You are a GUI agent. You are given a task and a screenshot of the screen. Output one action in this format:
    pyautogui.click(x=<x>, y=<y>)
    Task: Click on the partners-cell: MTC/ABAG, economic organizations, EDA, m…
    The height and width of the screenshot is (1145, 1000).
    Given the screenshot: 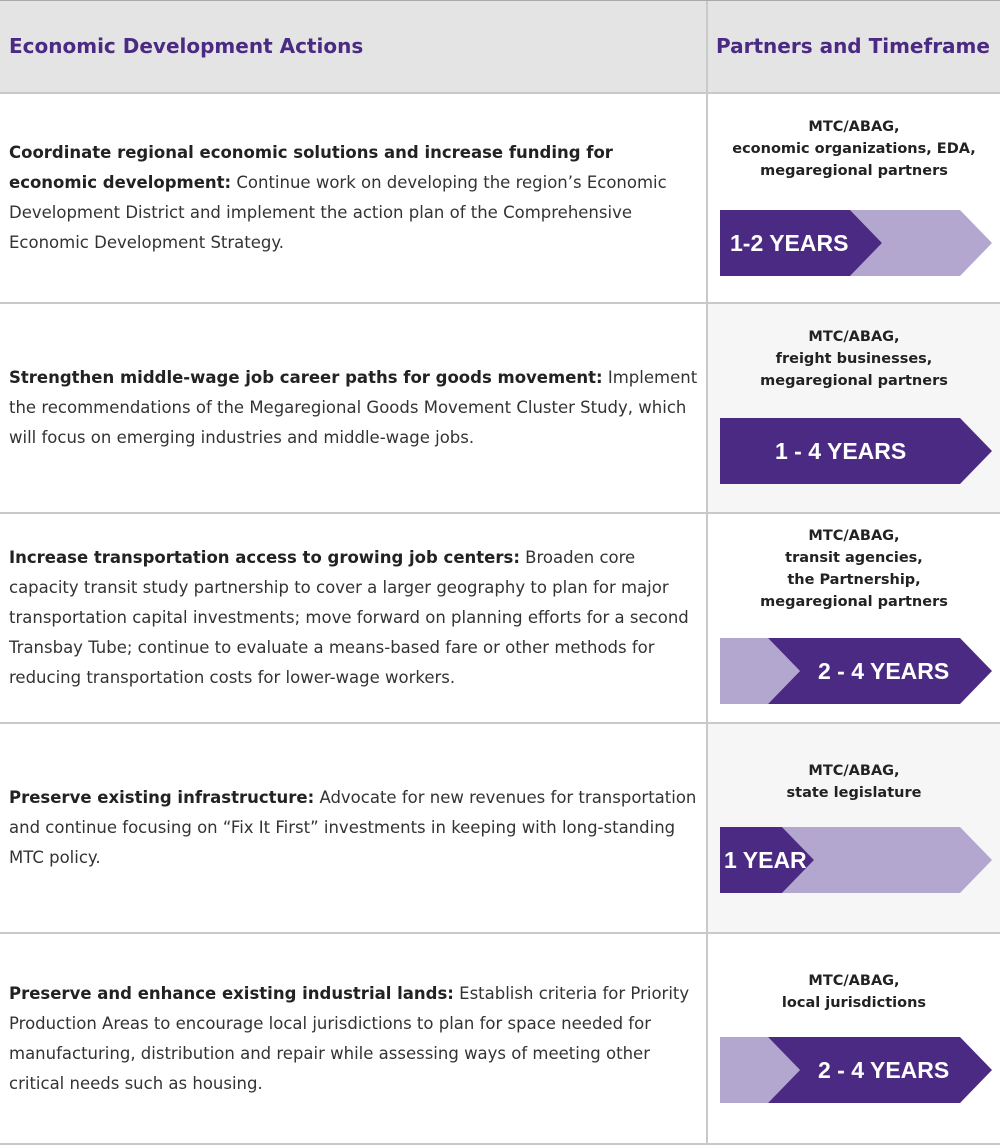 What is the action you would take?
    pyautogui.click(x=854, y=198)
    